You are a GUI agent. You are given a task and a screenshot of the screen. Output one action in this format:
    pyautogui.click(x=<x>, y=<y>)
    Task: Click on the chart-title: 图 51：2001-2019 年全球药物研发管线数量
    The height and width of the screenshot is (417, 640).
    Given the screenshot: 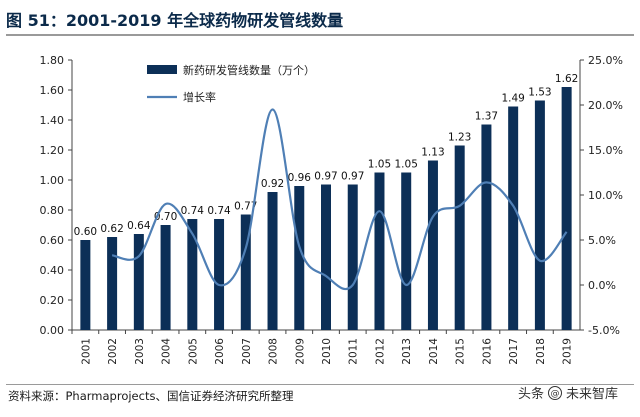 What is the action you would take?
    pyautogui.click(x=320, y=21)
    